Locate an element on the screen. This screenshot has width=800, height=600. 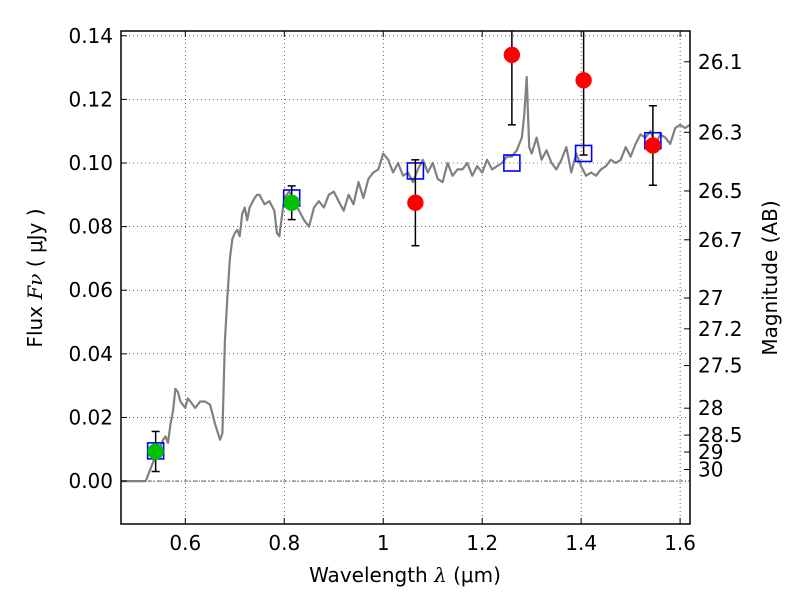
x-axis-label: Wavelength λ (μm) is located at coordinates (405, 575).